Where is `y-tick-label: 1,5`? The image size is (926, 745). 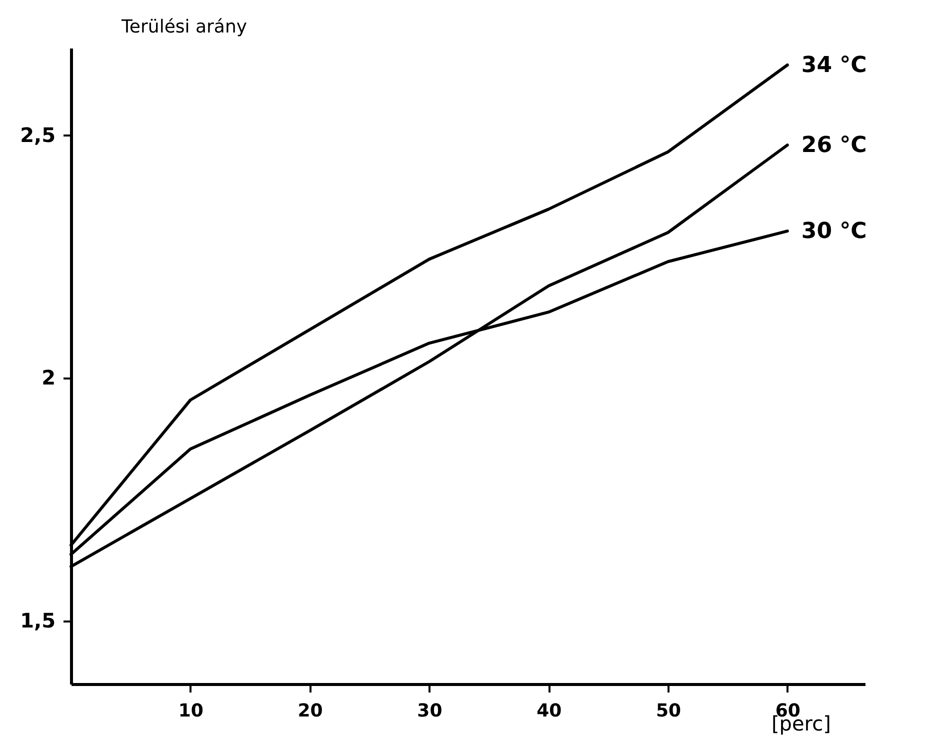 y-tick-label: 1,5 is located at coordinates (38, 620).